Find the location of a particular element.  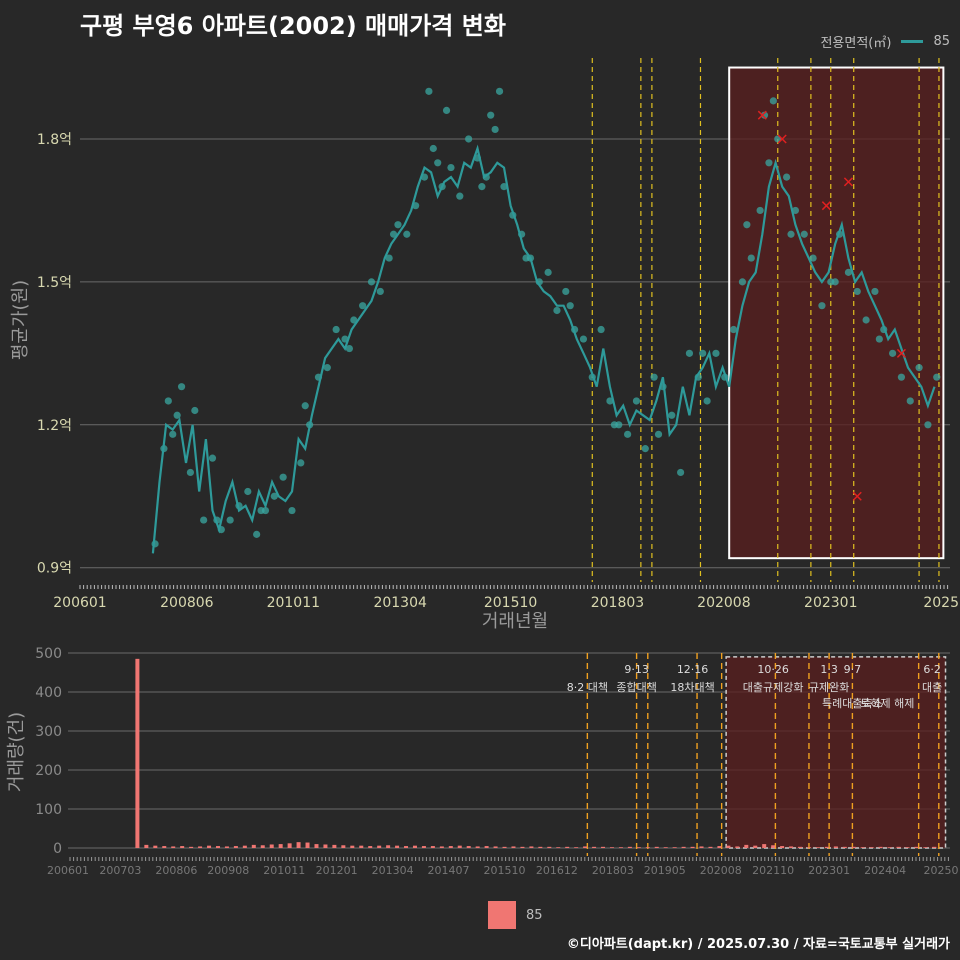

x-axis-title: 거래년월 is located at coordinates (515, 621).